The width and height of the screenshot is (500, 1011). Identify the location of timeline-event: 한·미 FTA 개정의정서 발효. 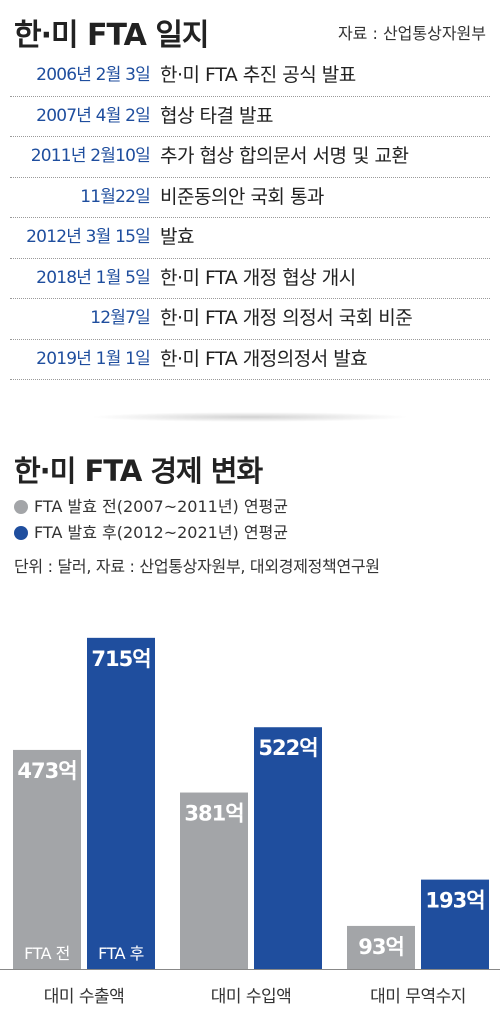
(264, 358).